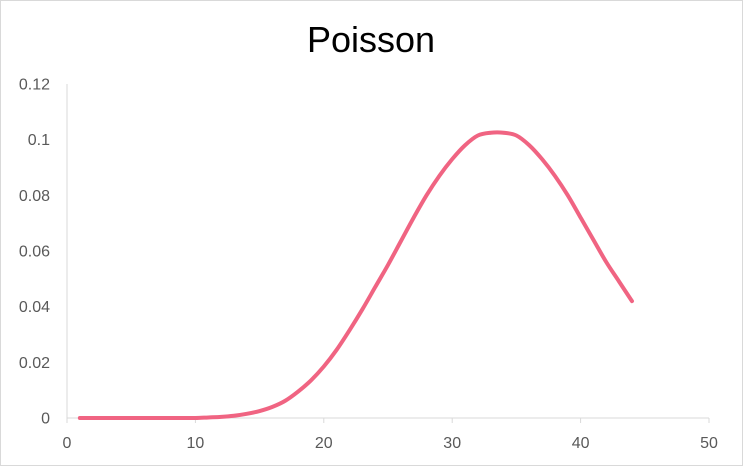 The image size is (743, 466). Describe the element at coordinates (581, 443) in the screenshot. I see `x-tick-label: 40` at that location.